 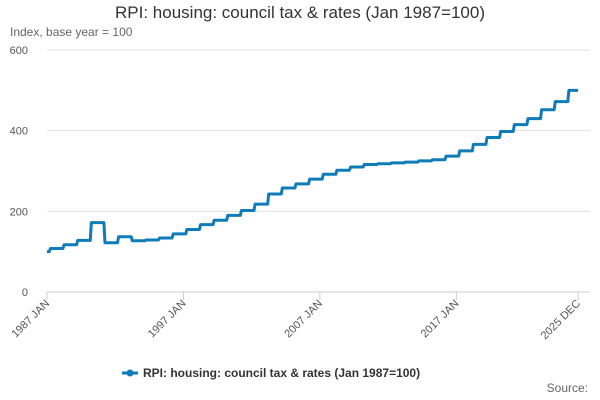 What do you see at coordinates (19, 132) in the screenshot?
I see `y-tick-label: 400` at bounding box center [19, 132].